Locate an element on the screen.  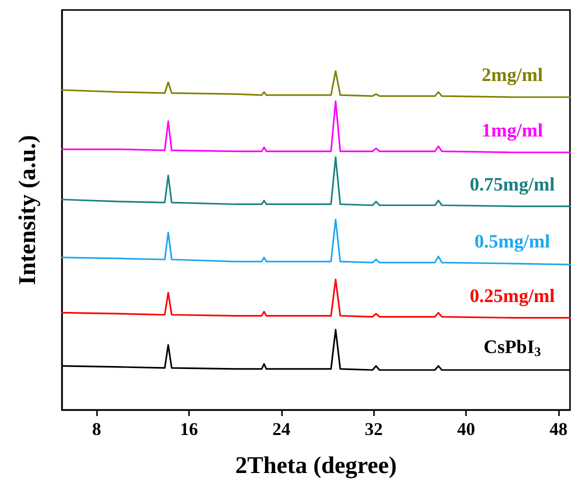
x-tick-label: 24 is located at coordinates (281, 429).